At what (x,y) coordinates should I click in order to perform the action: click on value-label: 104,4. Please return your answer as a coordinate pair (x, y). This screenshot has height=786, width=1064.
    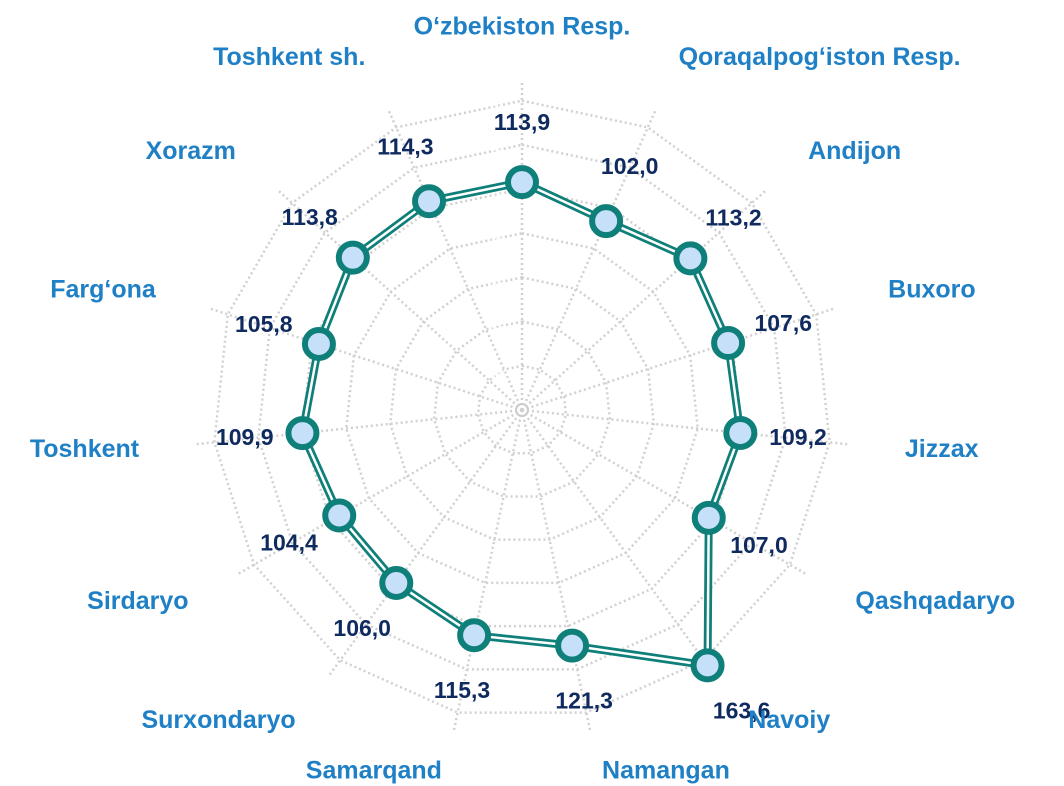
    Looking at the image, I should click on (289, 543).